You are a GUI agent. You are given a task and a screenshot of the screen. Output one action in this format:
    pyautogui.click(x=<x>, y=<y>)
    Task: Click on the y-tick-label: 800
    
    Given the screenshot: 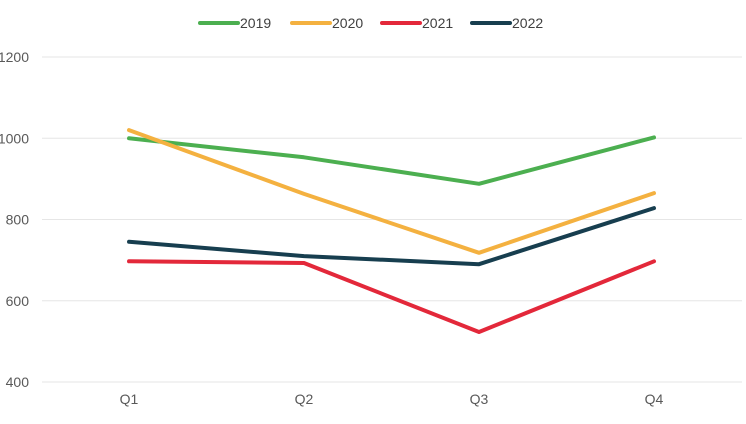 What is the action you would take?
    pyautogui.click(x=18, y=220)
    